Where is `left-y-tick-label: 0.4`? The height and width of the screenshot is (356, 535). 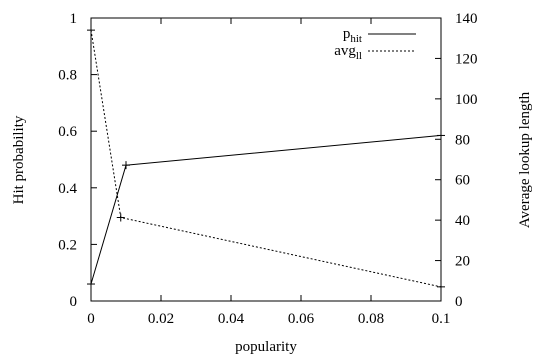
left-y-tick-label: 0.4 is located at coordinates (67, 189).